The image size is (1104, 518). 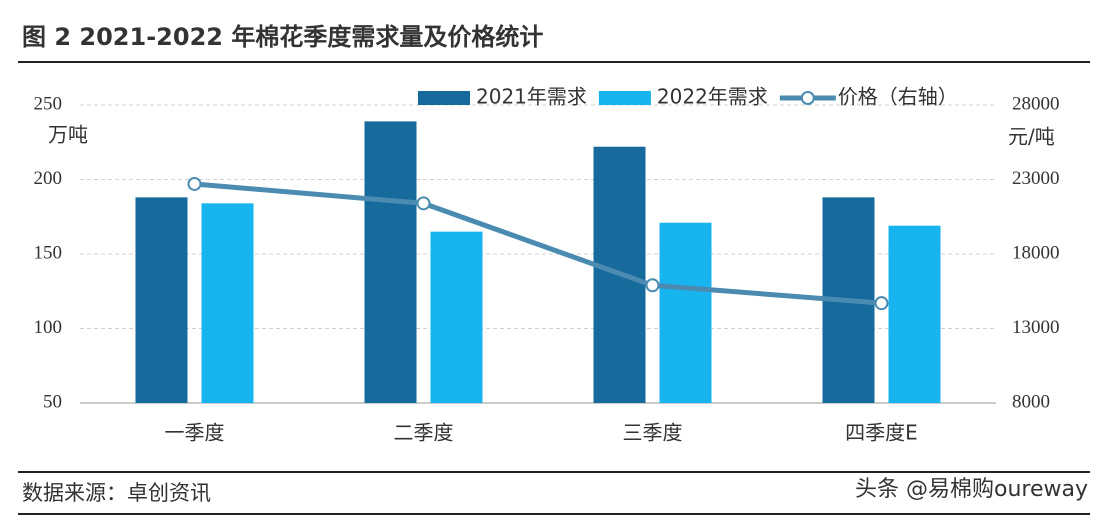 What do you see at coordinates (116, 493) in the screenshot?
I see `source: 数据来源：卓创资讯` at bounding box center [116, 493].